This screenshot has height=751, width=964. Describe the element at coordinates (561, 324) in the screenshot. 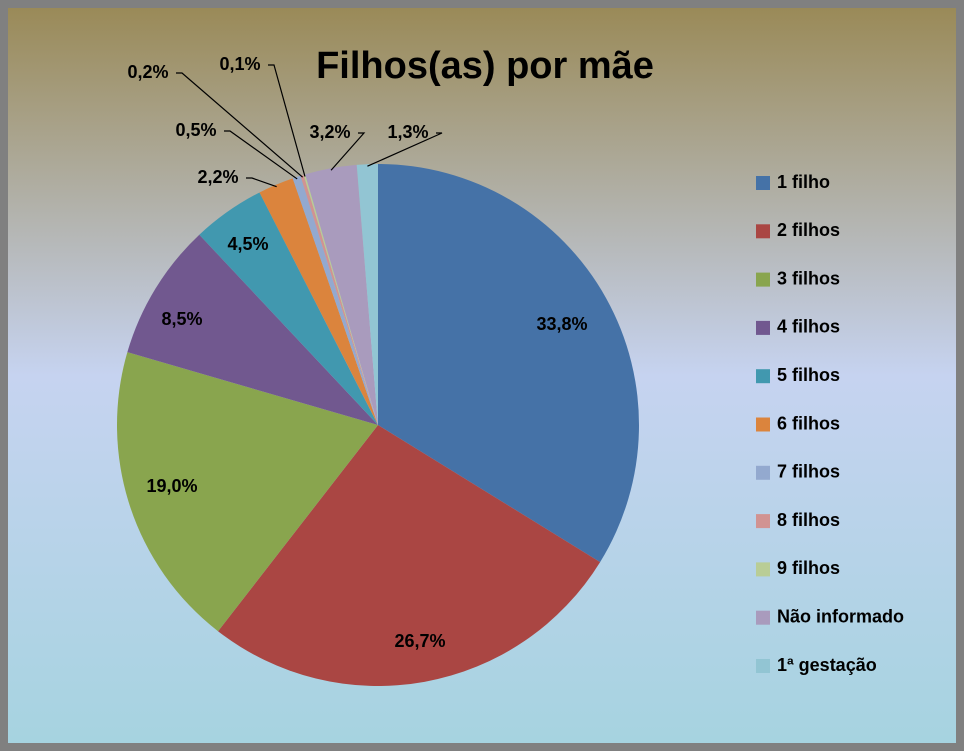

I see `data-label: 33,8%` at that location.